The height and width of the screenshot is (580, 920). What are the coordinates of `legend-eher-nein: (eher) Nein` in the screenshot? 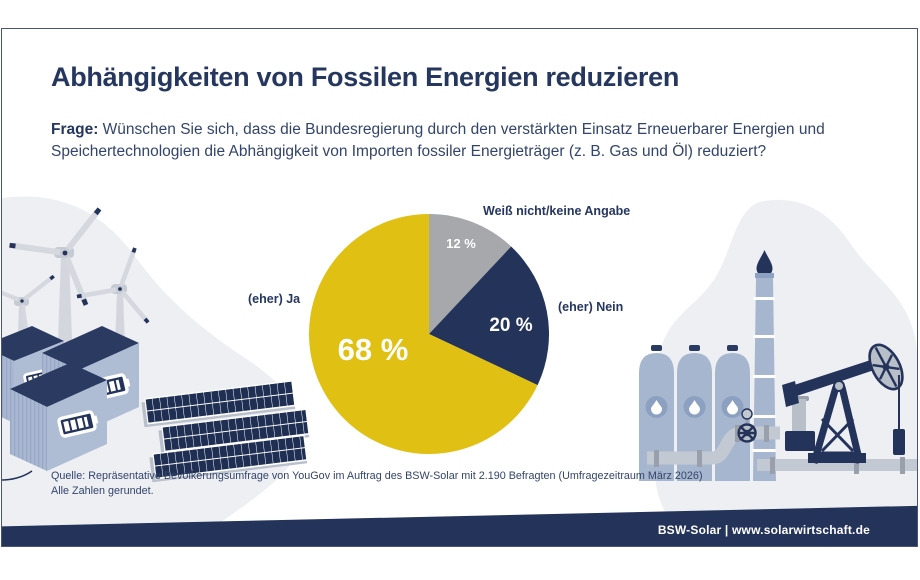 It's located at (591, 307).